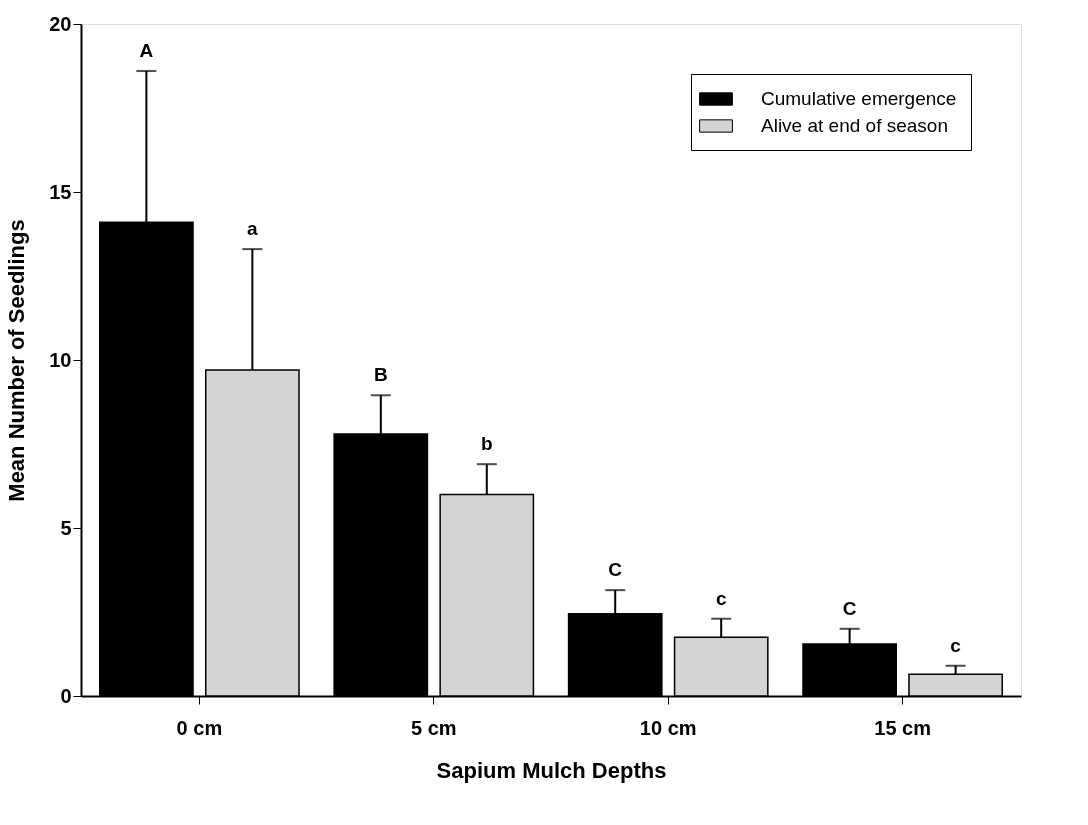 Image resolution: width=1088 pixels, height=825 pixels. I want to click on annotation: b, so click(486, 444).